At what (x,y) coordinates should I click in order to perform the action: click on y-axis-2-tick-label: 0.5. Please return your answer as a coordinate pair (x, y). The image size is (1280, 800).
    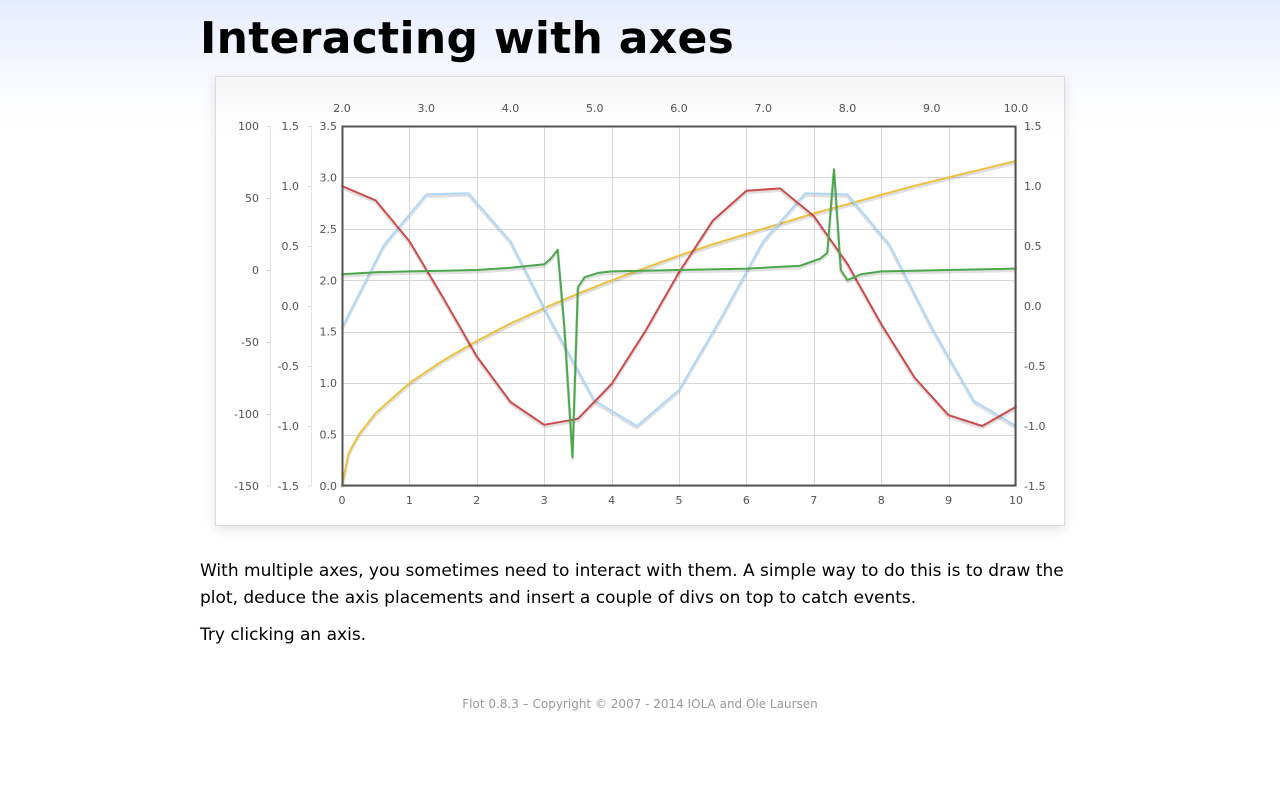
    Looking at the image, I should click on (291, 246).